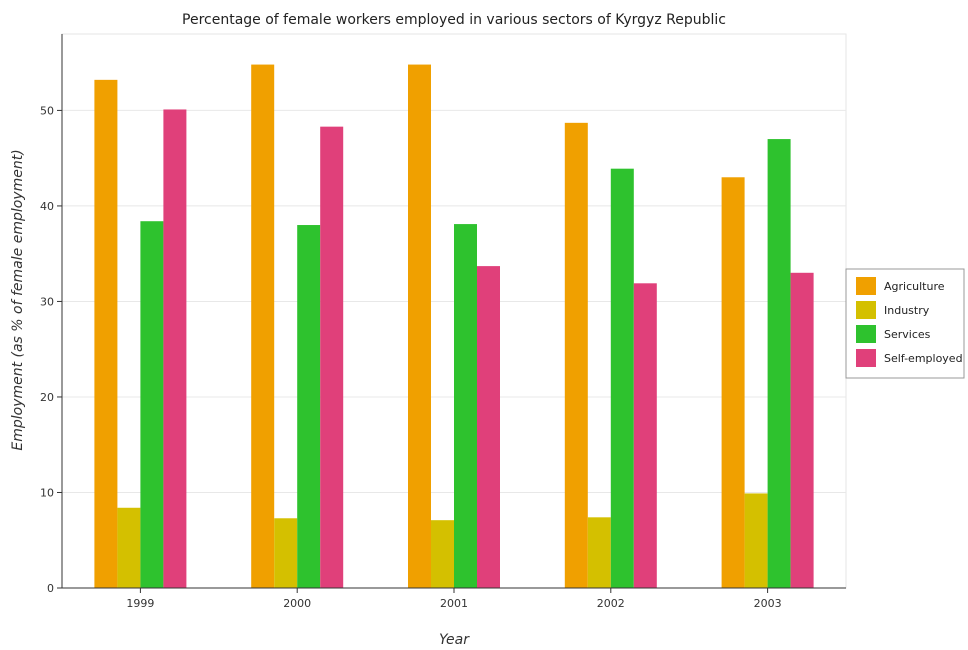 This screenshot has height=650, width=968. I want to click on x-tick-label: 1999, so click(140, 603).